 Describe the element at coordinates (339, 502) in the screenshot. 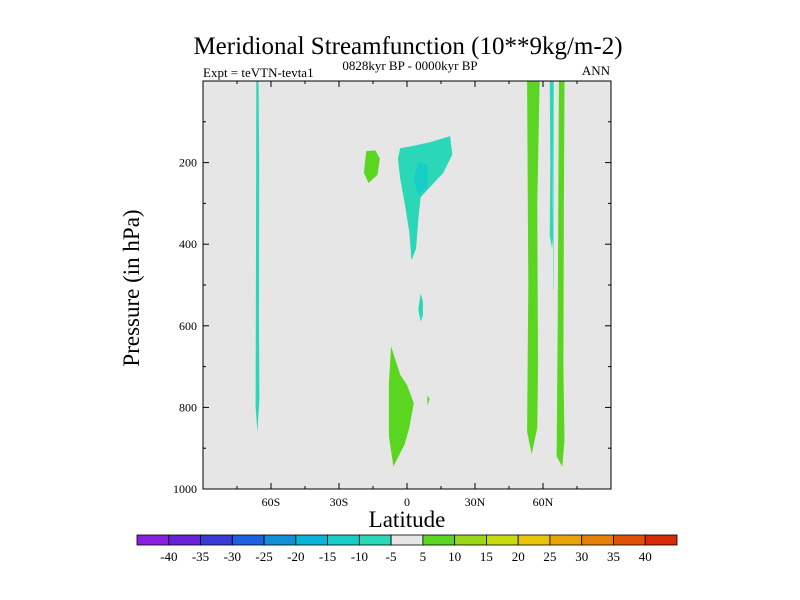

I see `x-tick-label: 30S` at that location.